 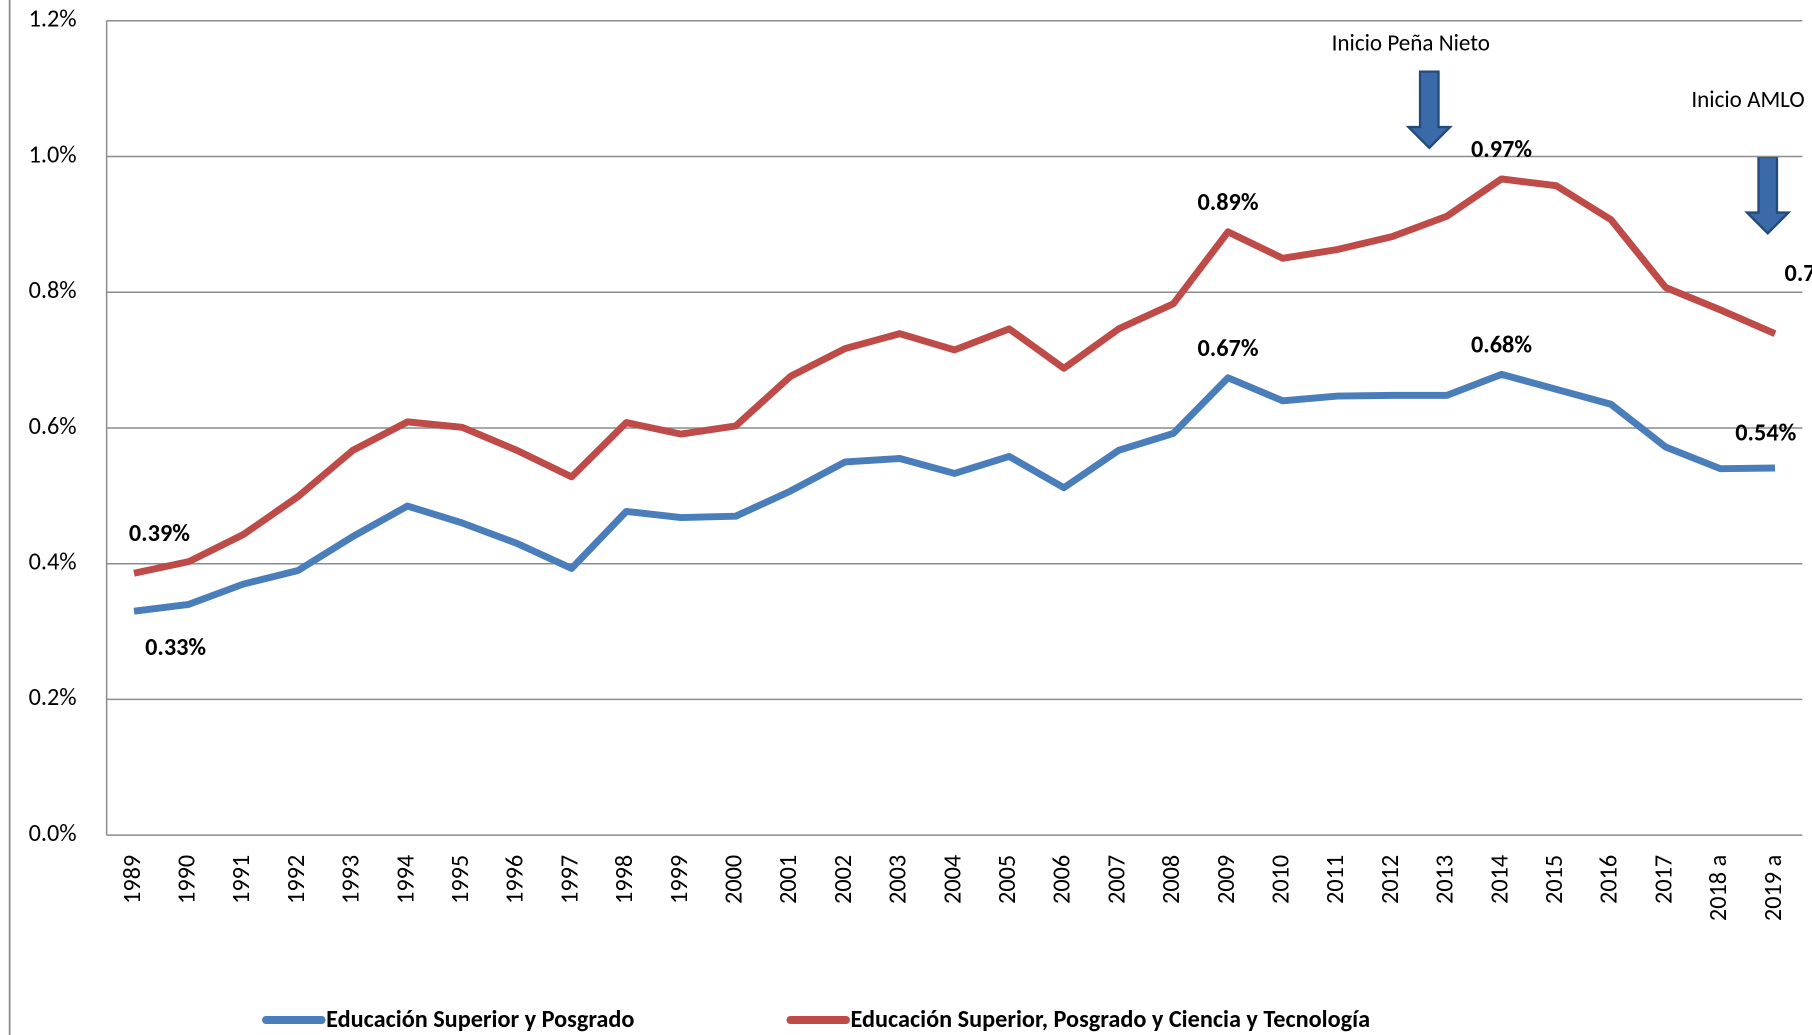 What do you see at coordinates (175, 647) in the screenshot?
I see `data-label: 0.33%` at bounding box center [175, 647].